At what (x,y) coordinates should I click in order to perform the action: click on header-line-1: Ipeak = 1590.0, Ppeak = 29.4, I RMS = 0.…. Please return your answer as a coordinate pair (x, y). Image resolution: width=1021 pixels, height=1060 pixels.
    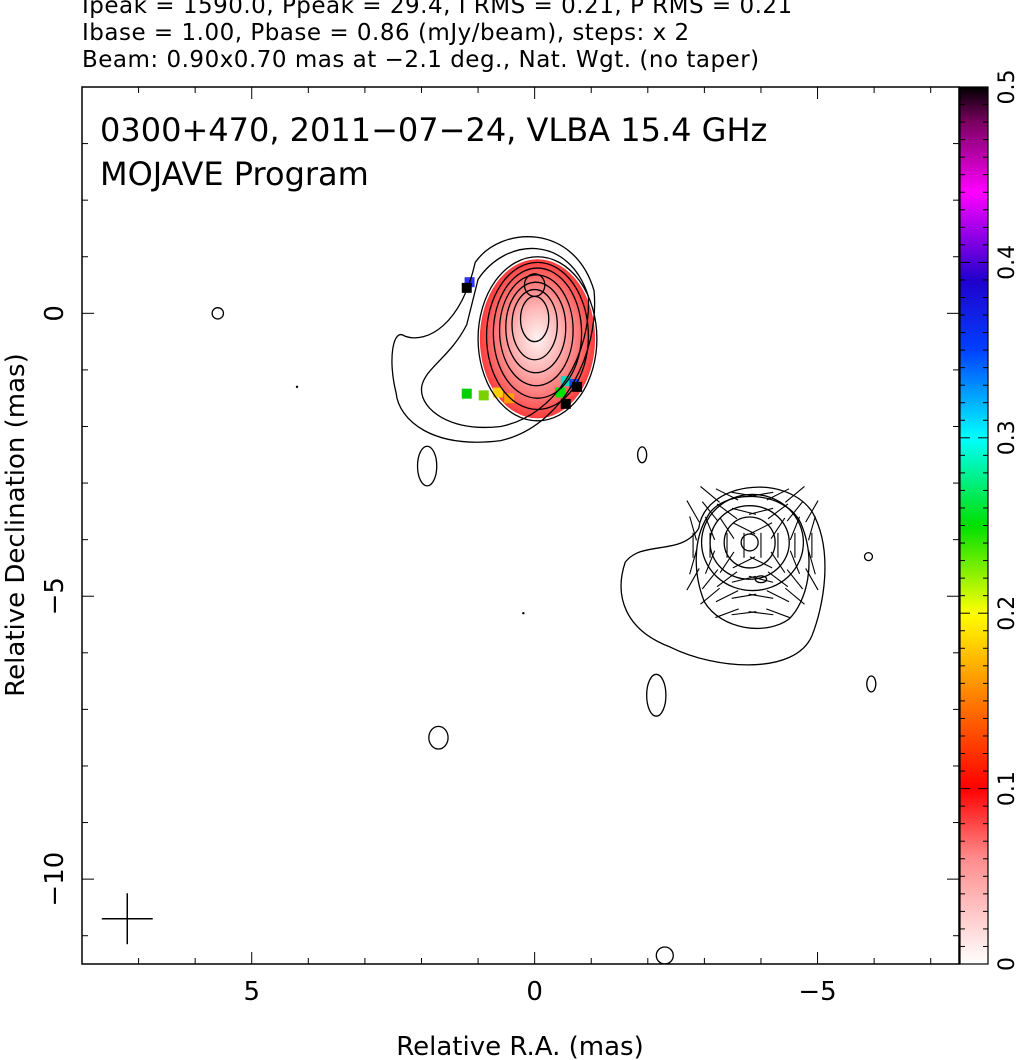
    Looking at the image, I should click on (437, 9).